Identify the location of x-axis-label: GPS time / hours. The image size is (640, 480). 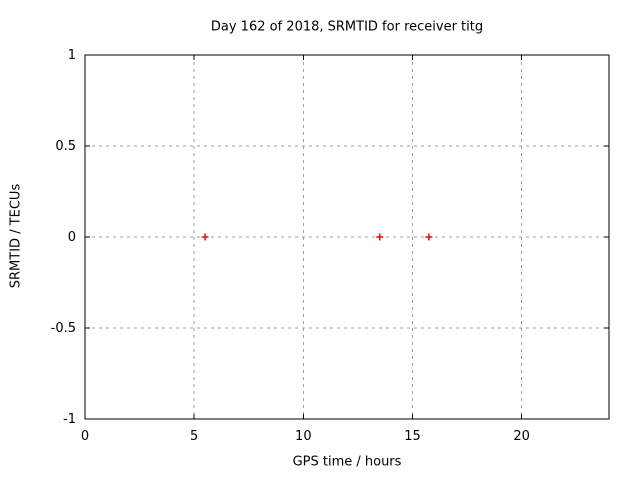
(347, 462).